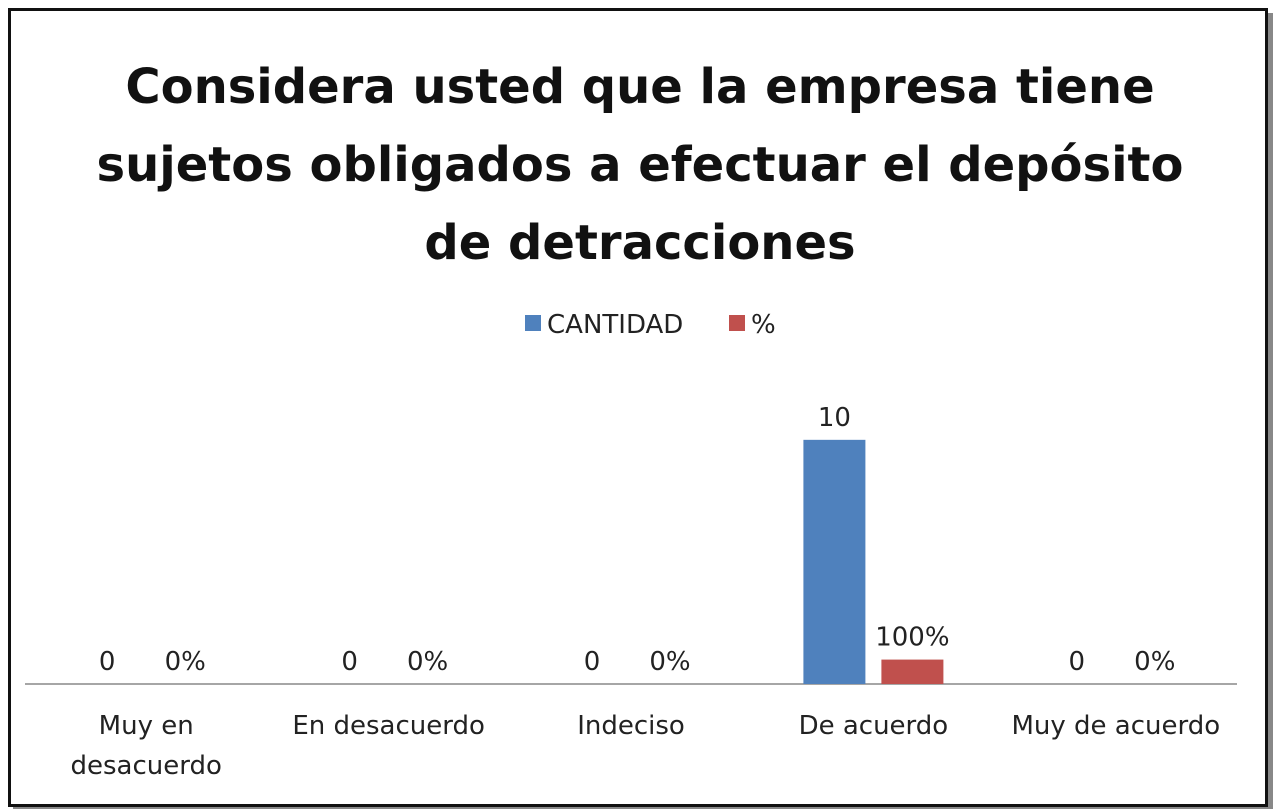  What do you see at coordinates (146, 746) in the screenshot?
I see `x-tick-label: Muy en desacuerdo` at bounding box center [146, 746].